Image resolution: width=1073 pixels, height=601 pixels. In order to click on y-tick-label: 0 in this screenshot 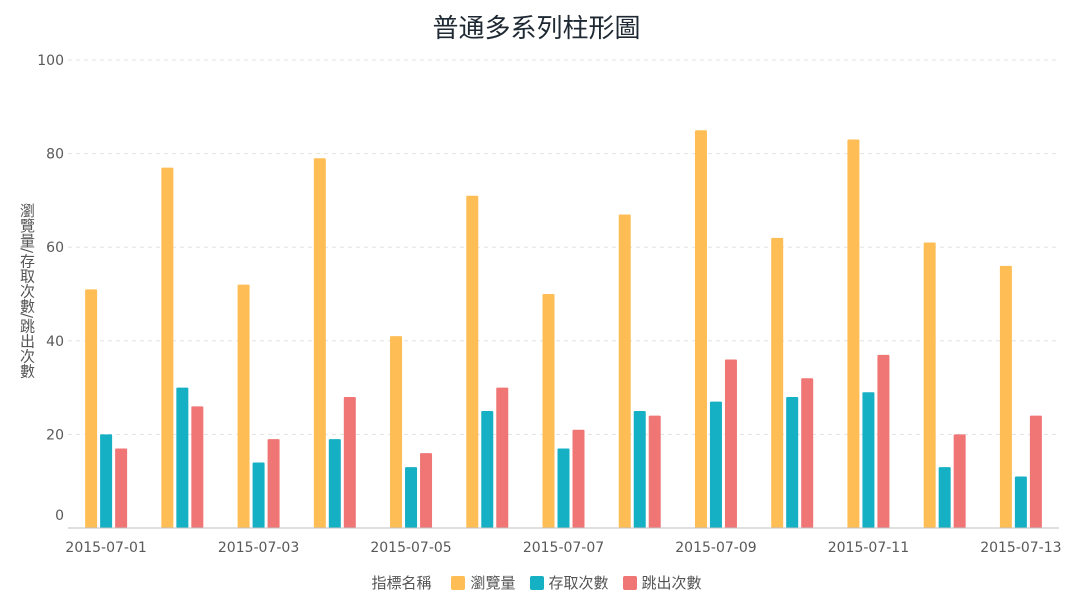, I will do `click(59, 516)`.